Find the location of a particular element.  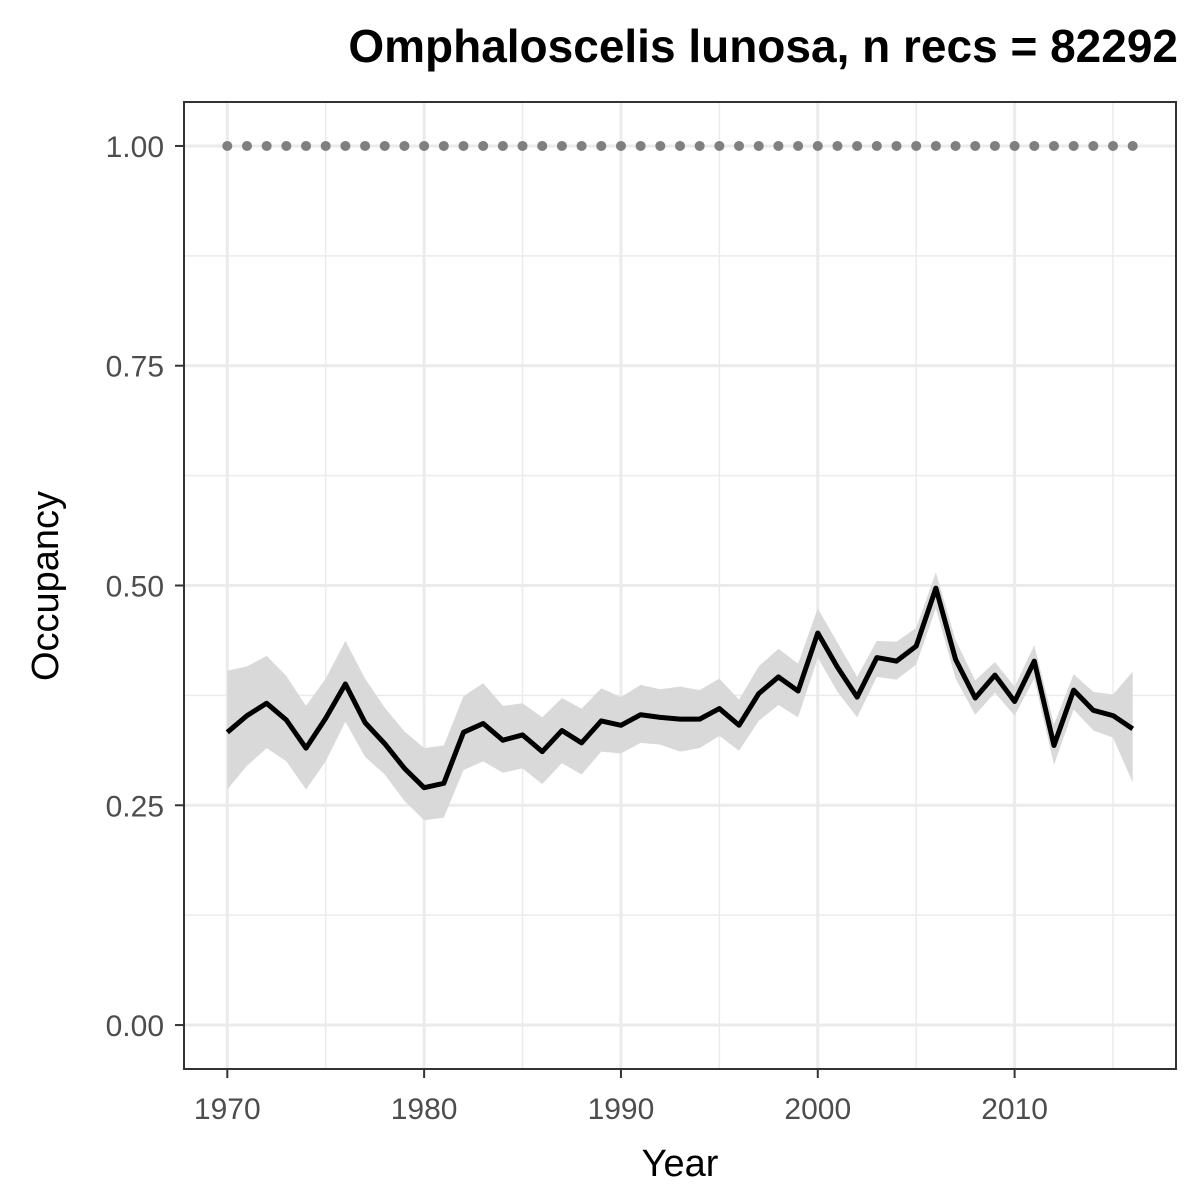

y-axis: 0.00 0.25 0.50 0.75 1.00 is located at coordinates (145, 587).